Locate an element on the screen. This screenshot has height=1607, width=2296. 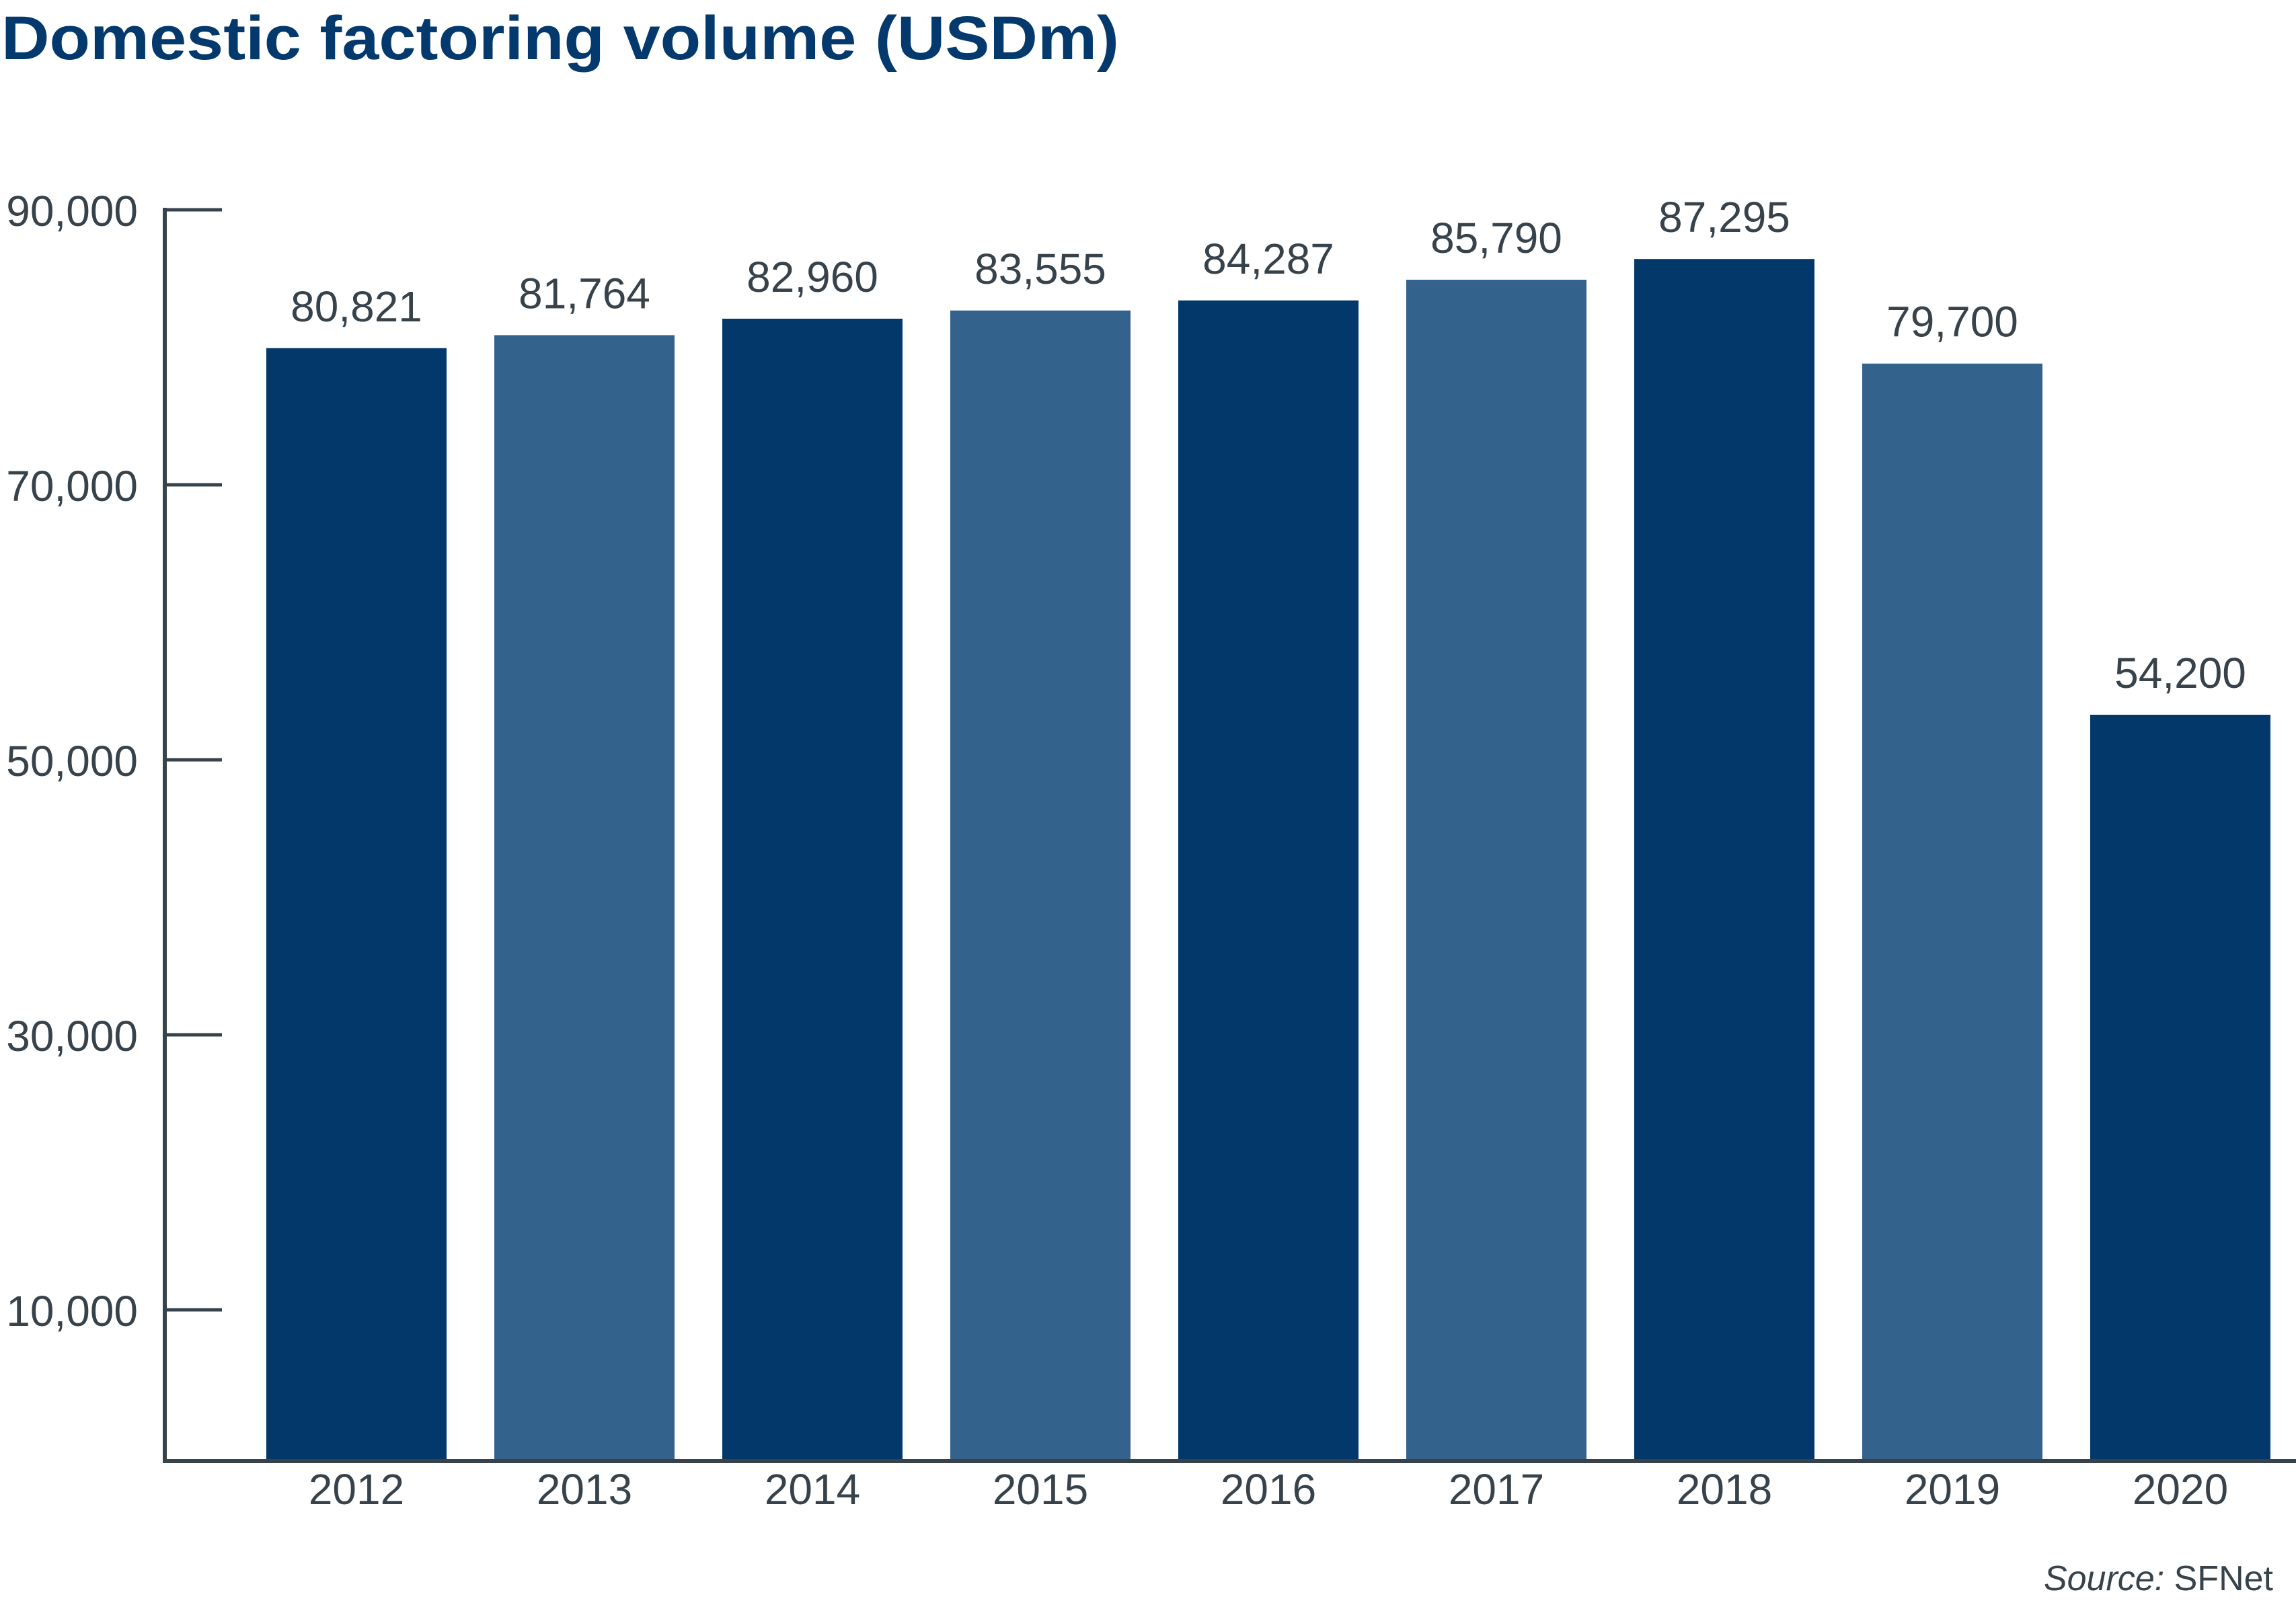
chart-title: Domestic factoring volume (USDm) is located at coordinates (560, 38).